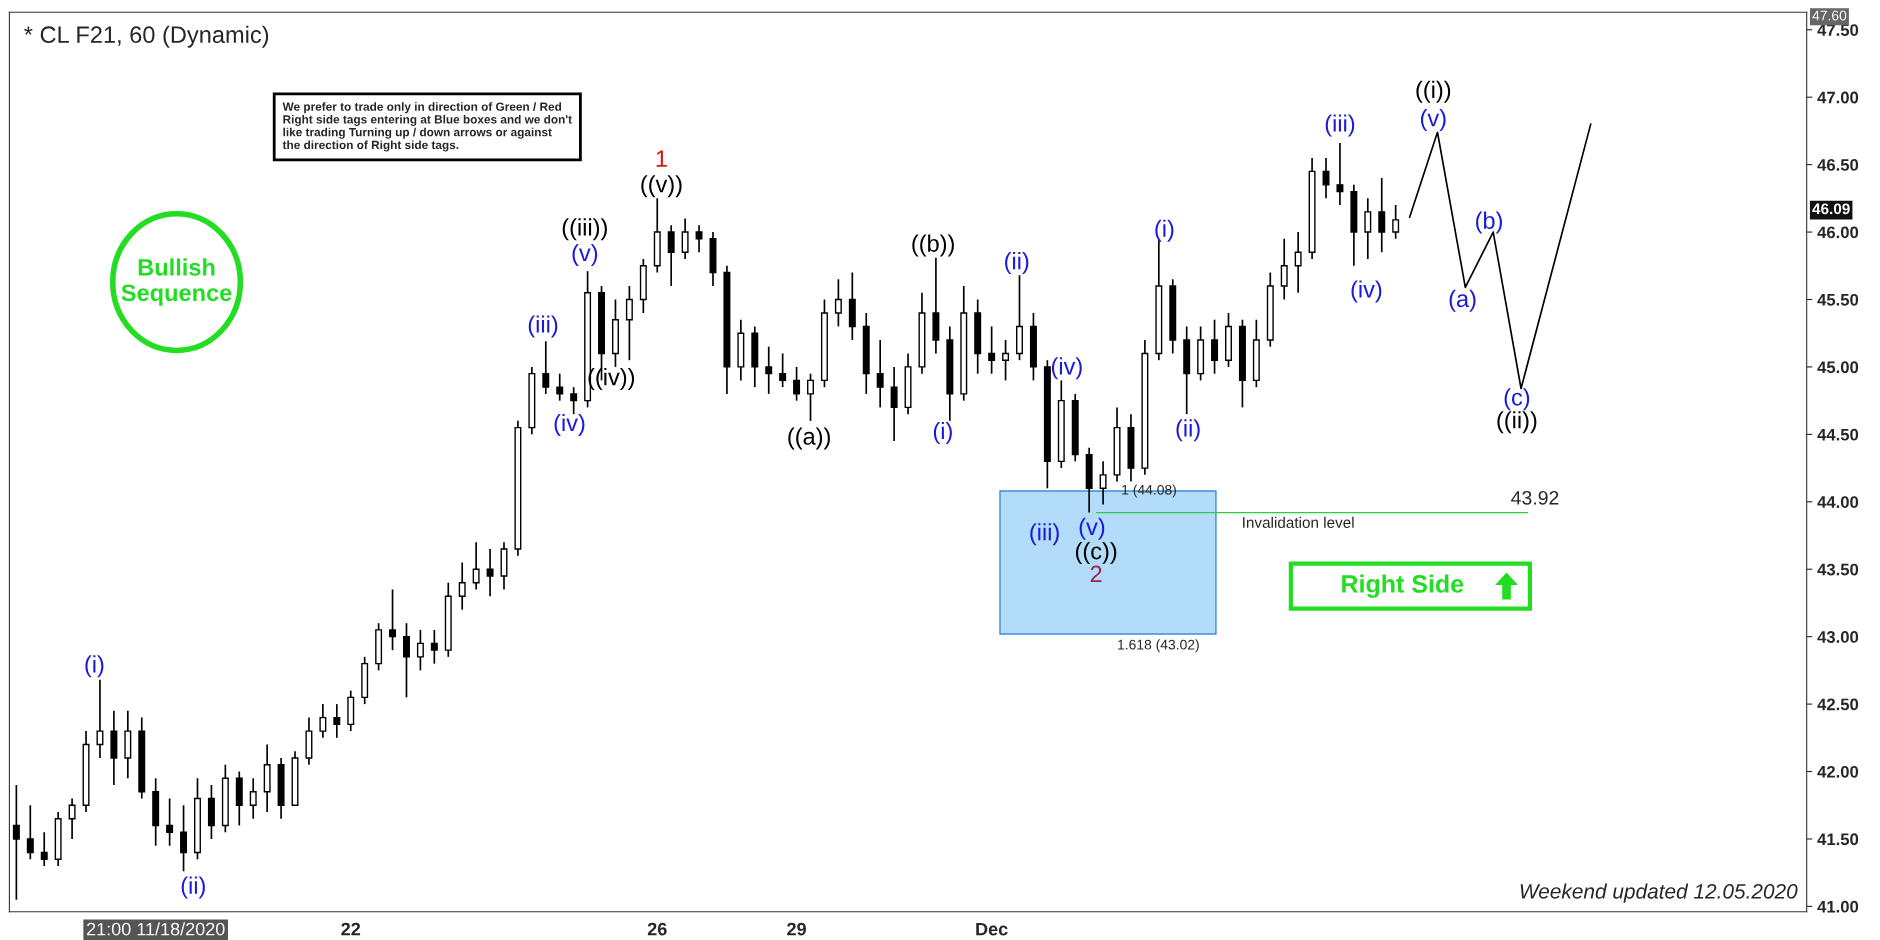  What do you see at coordinates (1462, 300) in the screenshot?
I see `annotation: (a)` at bounding box center [1462, 300].